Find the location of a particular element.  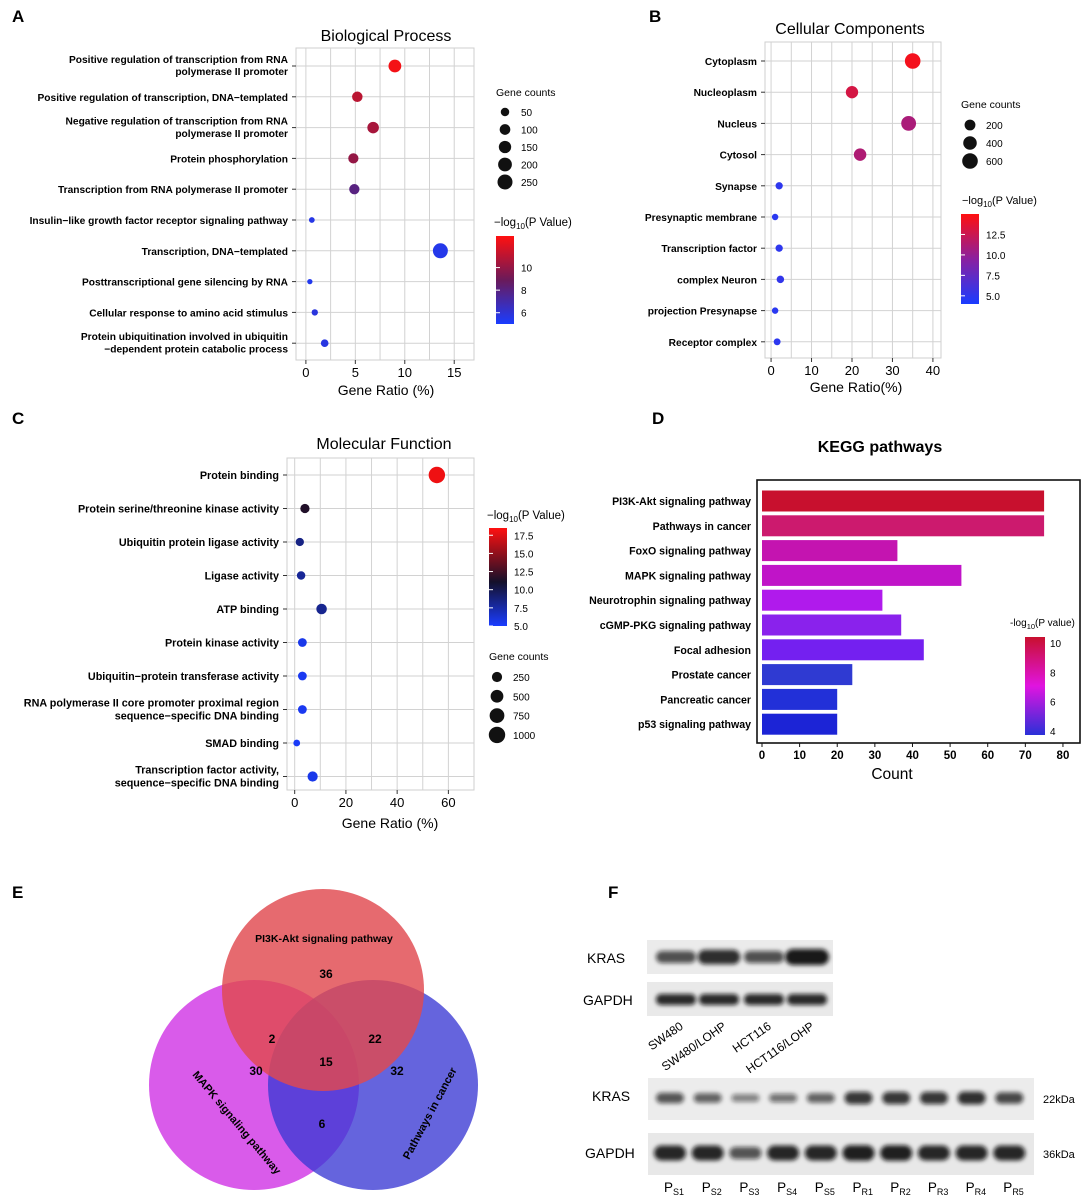

venn-count-only-mapk: 30 is located at coordinates (256, 1071).